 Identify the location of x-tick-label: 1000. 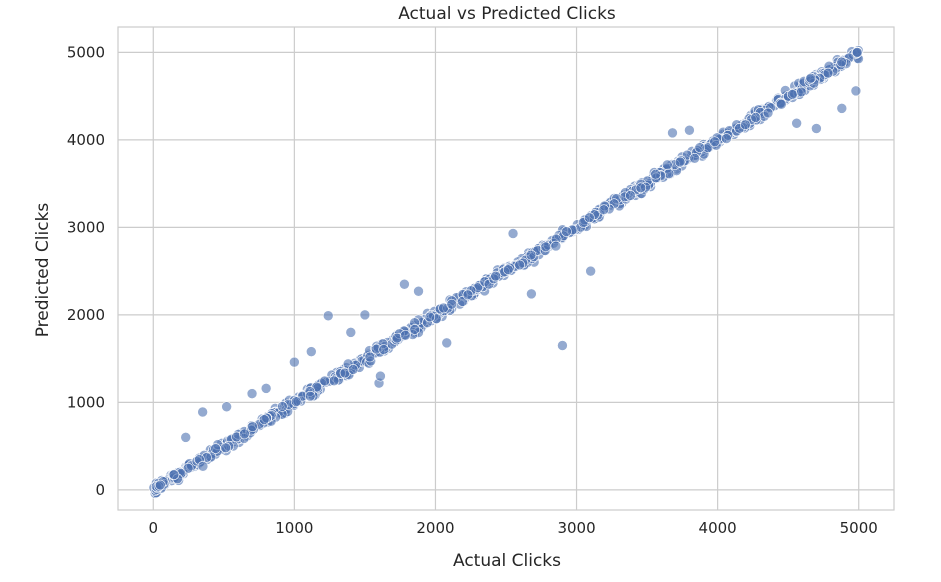
(294, 528).